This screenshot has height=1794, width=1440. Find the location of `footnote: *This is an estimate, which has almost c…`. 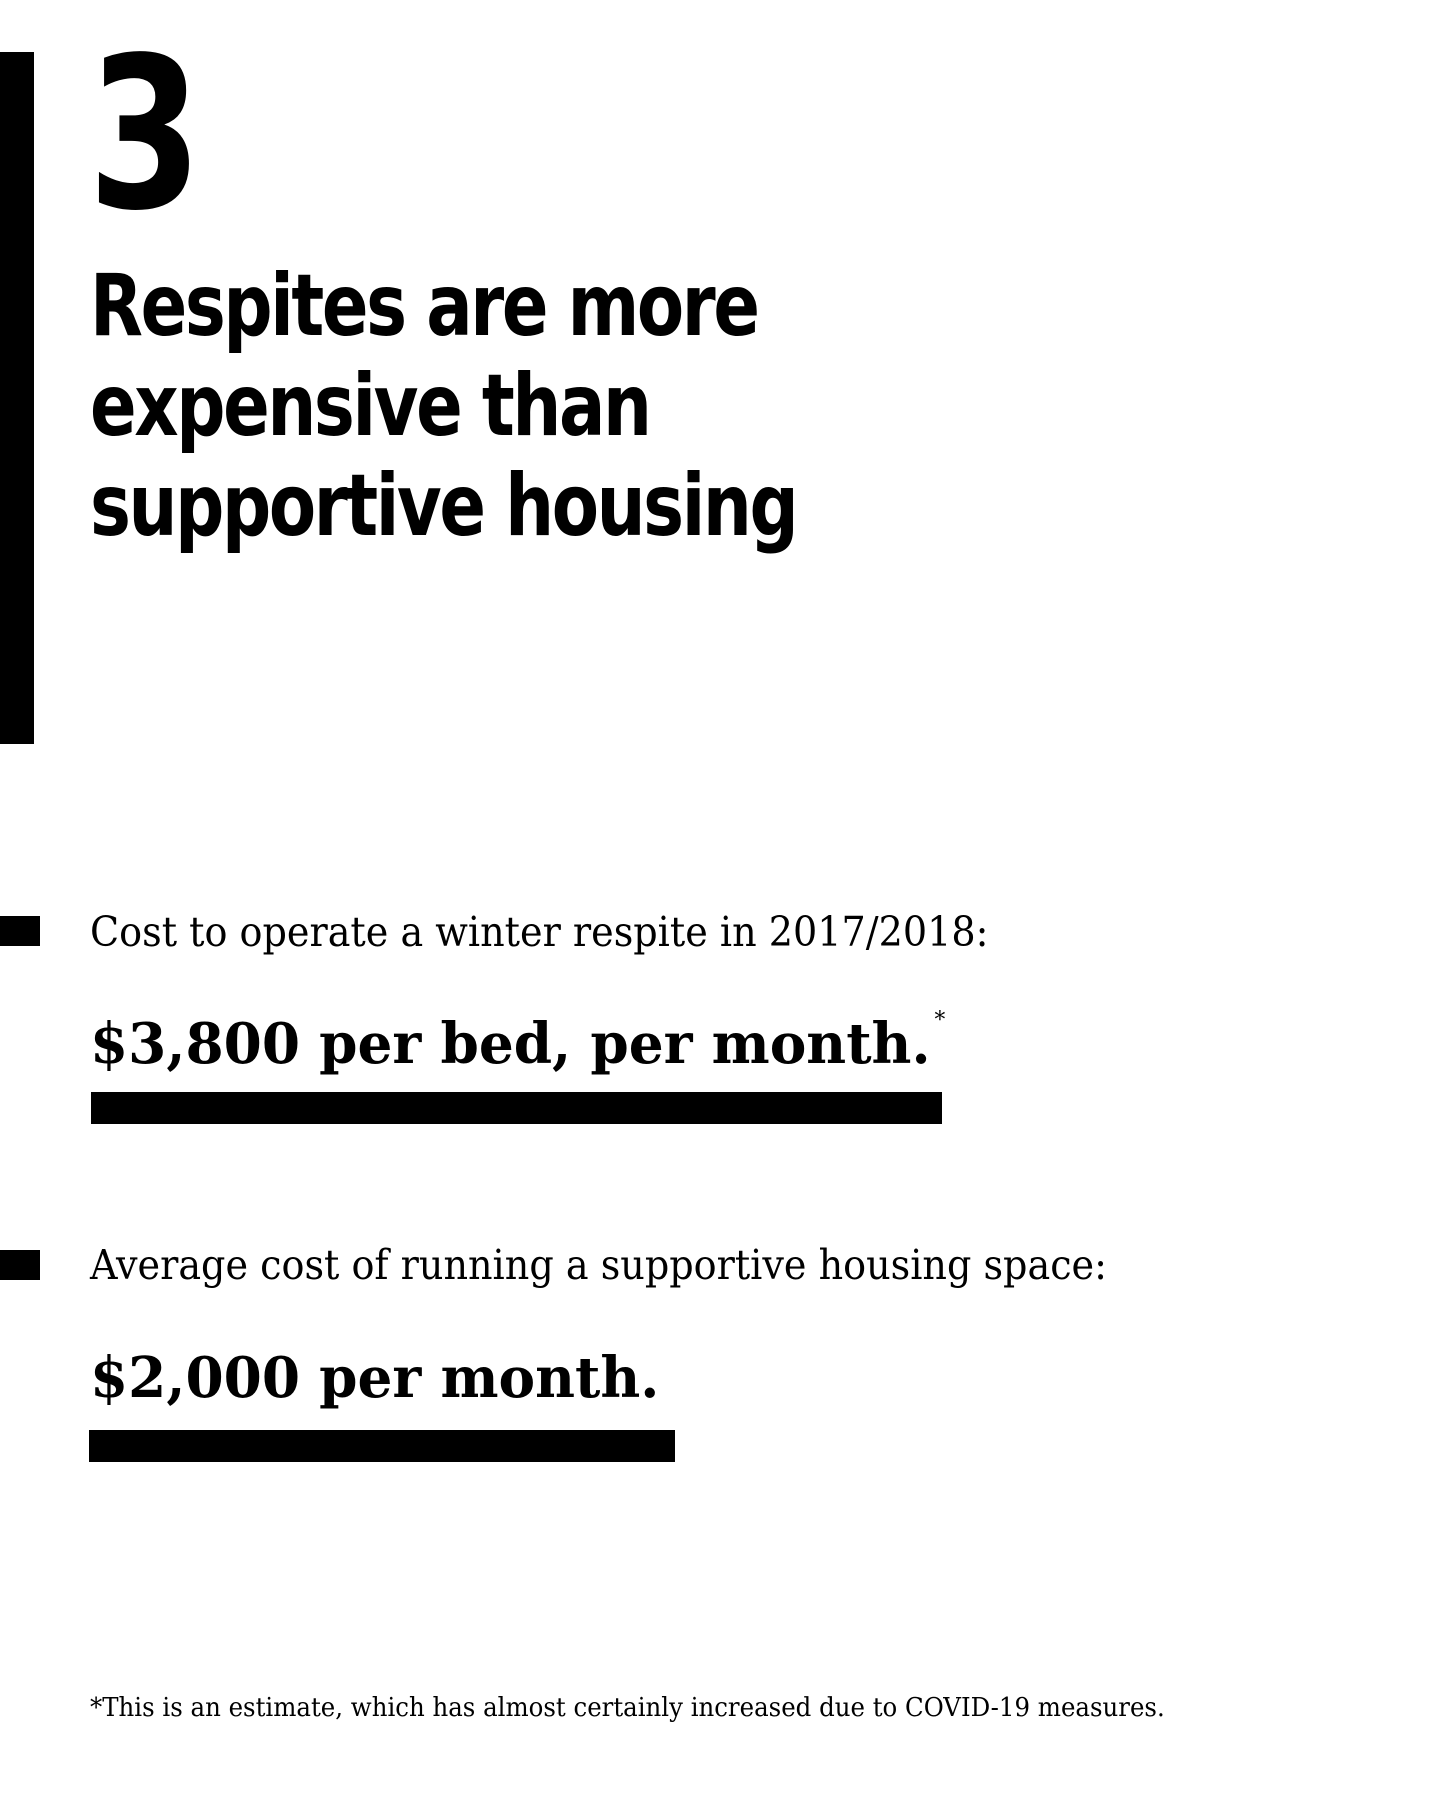

footnote: *This is an estimate, which has almost c… is located at coordinates (627, 1708).